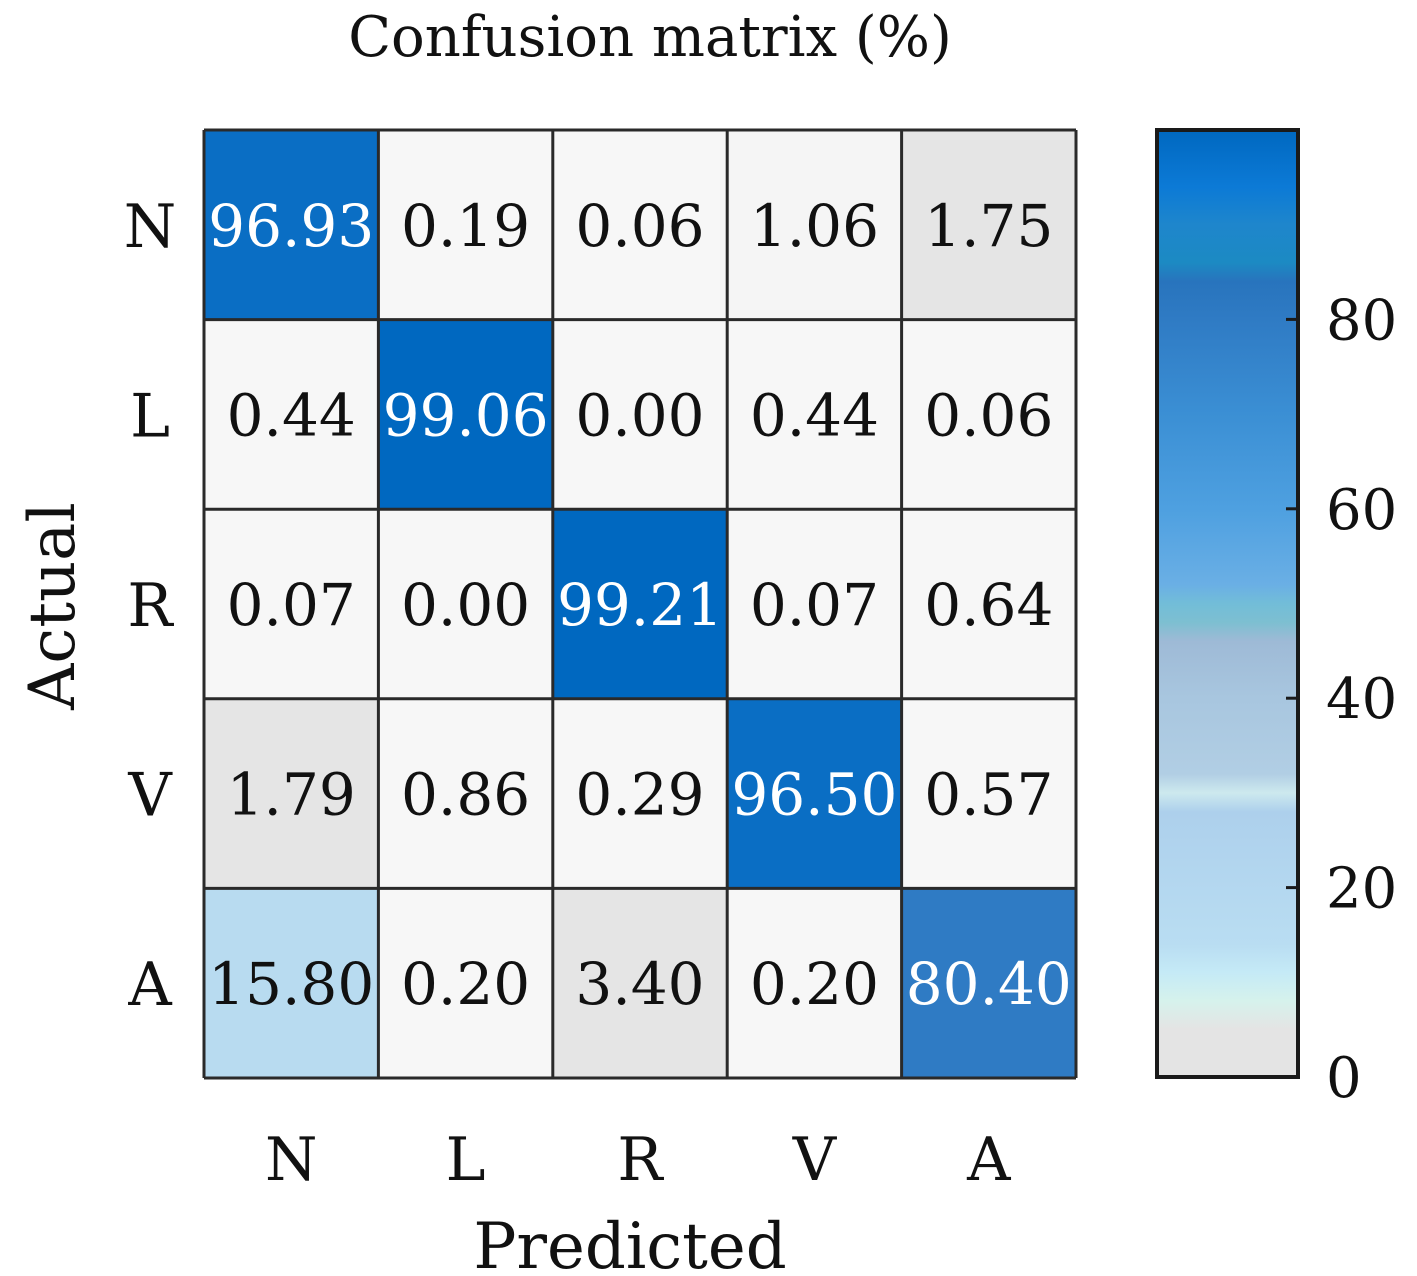 The width and height of the screenshot is (1417, 1276). What do you see at coordinates (1361, 699) in the screenshot?
I see `colorbar-tick-label: 40` at bounding box center [1361, 699].